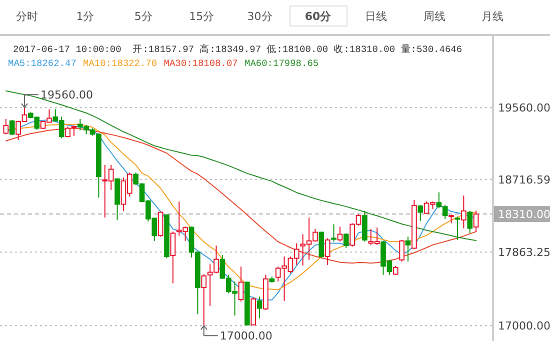 This screenshot has width=550, height=341. What do you see at coordinates (493, 16) in the screenshot?
I see `text: 月线` at bounding box center [493, 16].